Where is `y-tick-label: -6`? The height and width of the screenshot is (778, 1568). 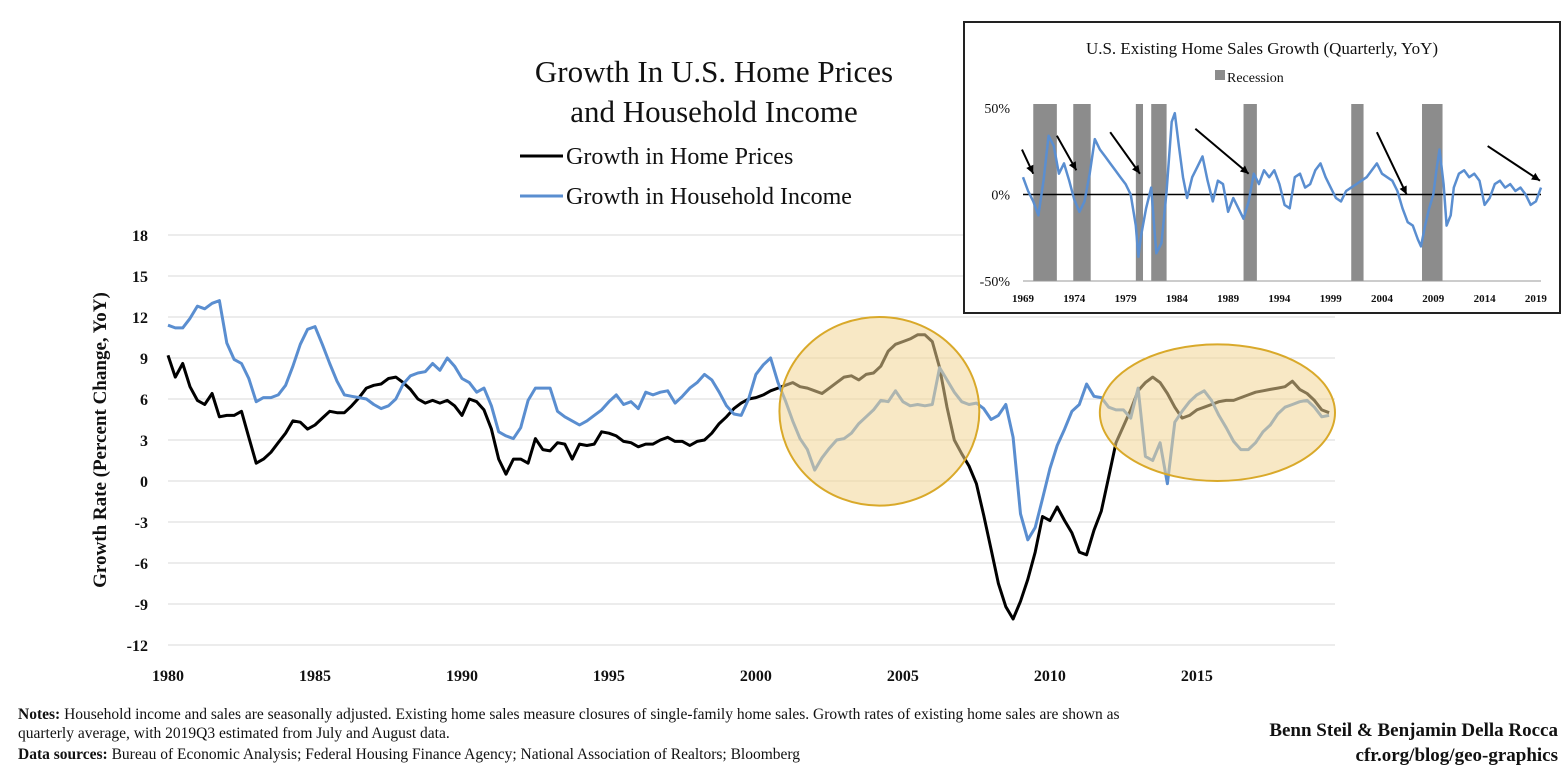
y-tick-label: -6 is located at coordinates (141, 564).